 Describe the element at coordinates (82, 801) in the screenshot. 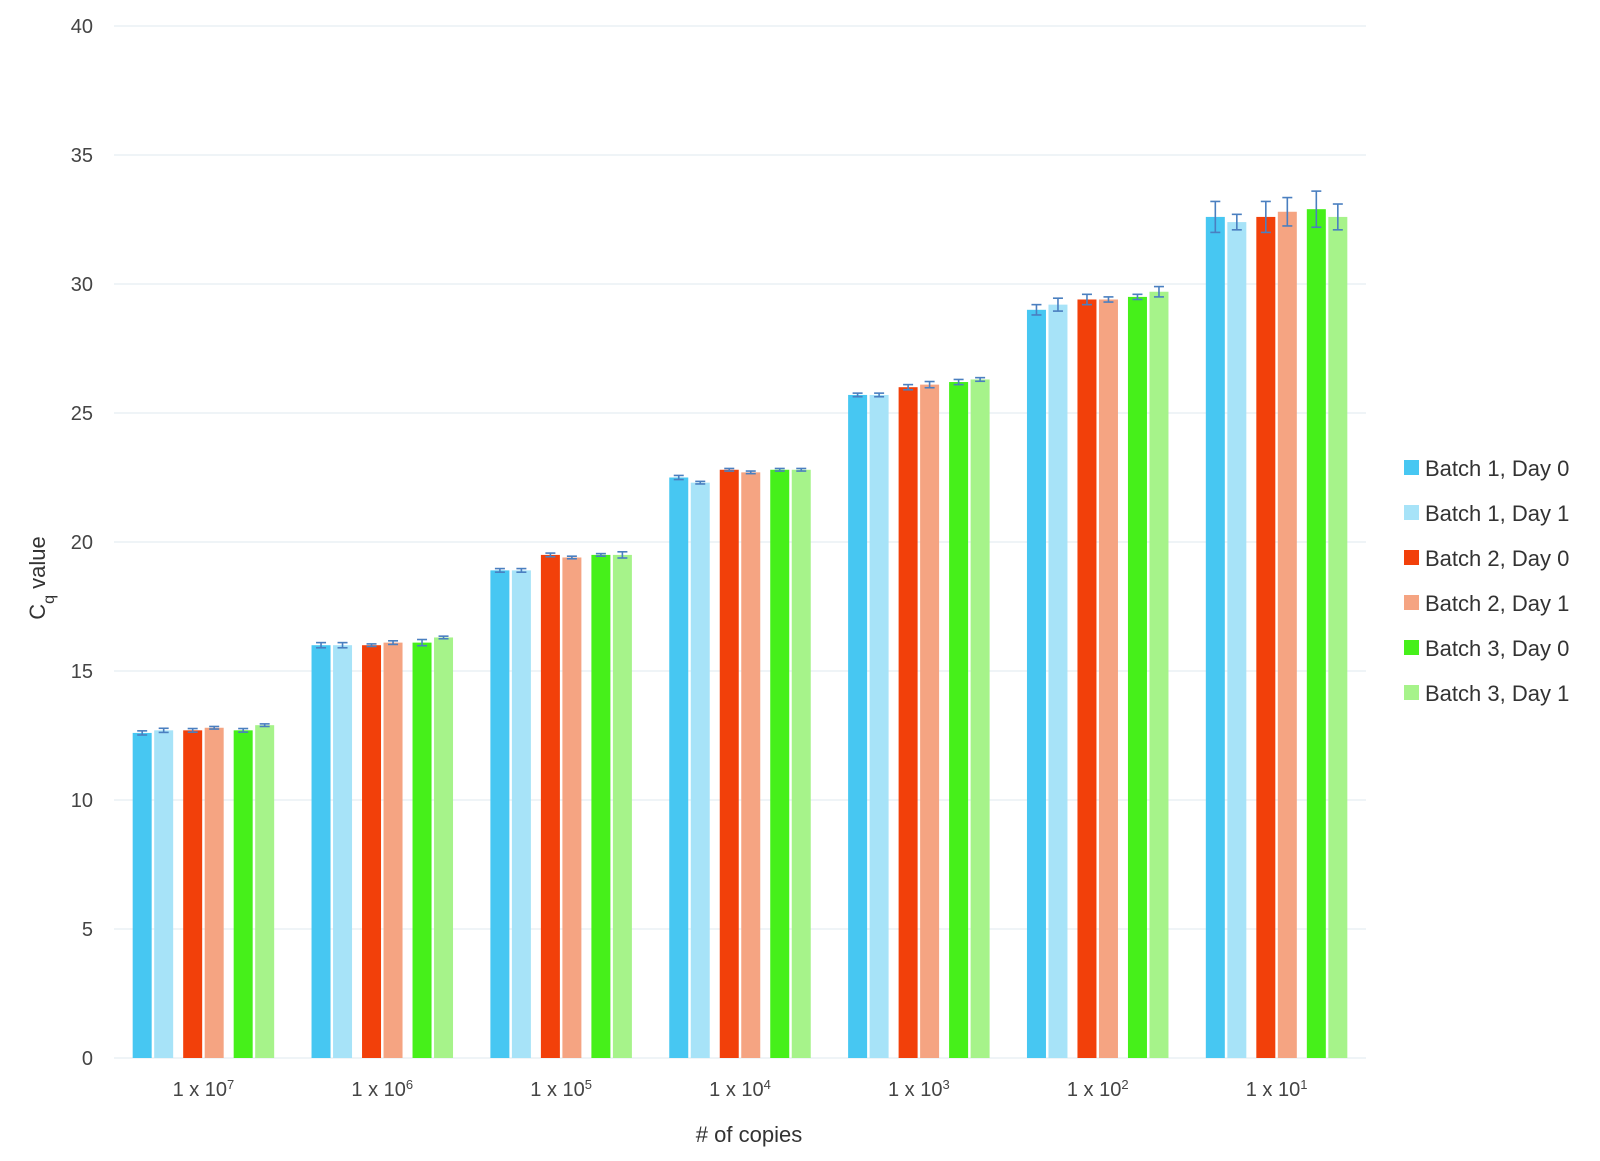

I see `y-tick-label: 10` at that location.